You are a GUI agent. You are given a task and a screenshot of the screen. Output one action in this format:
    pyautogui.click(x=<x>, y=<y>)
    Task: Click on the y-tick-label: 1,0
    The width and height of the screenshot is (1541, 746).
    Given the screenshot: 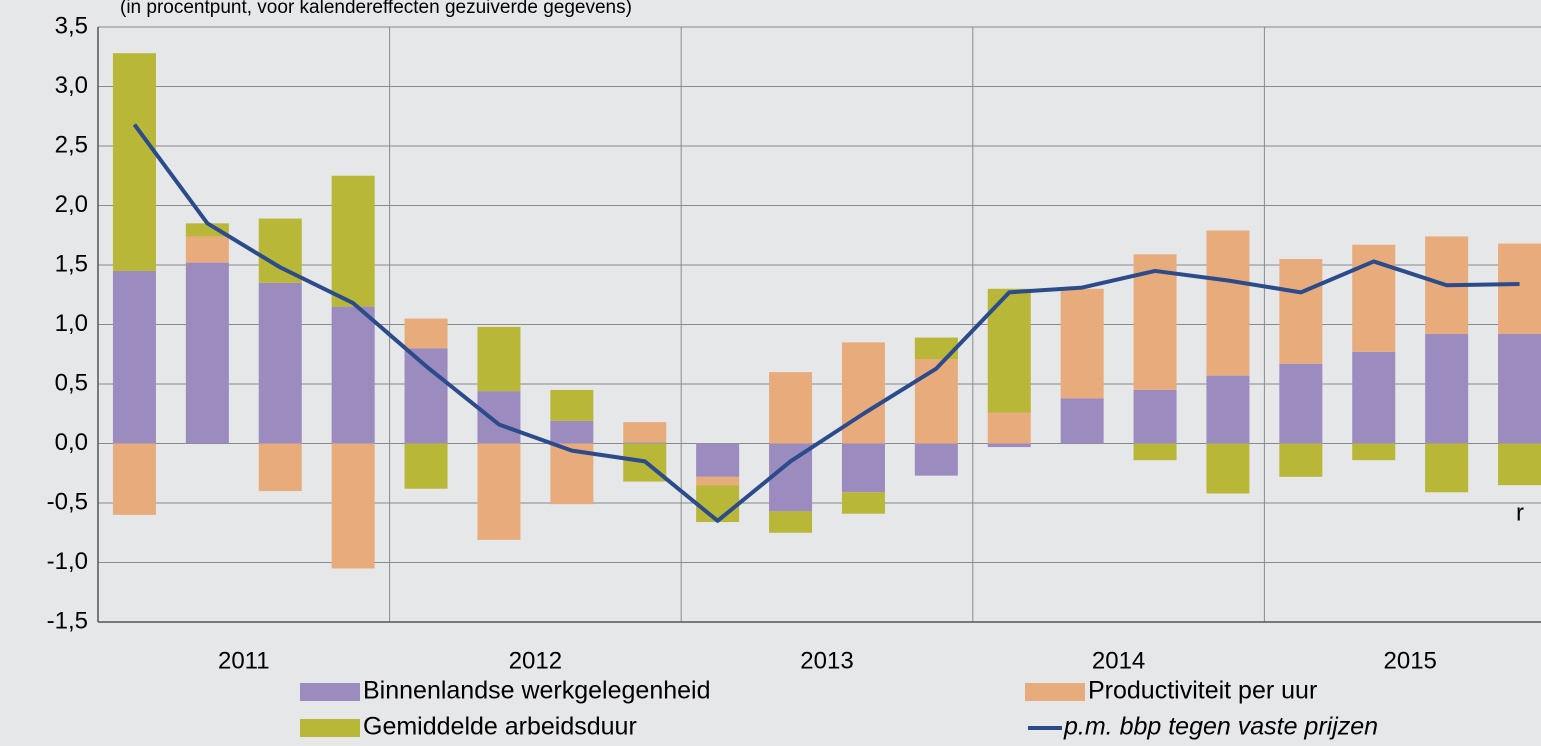 What is the action you would take?
    pyautogui.click(x=71, y=323)
    